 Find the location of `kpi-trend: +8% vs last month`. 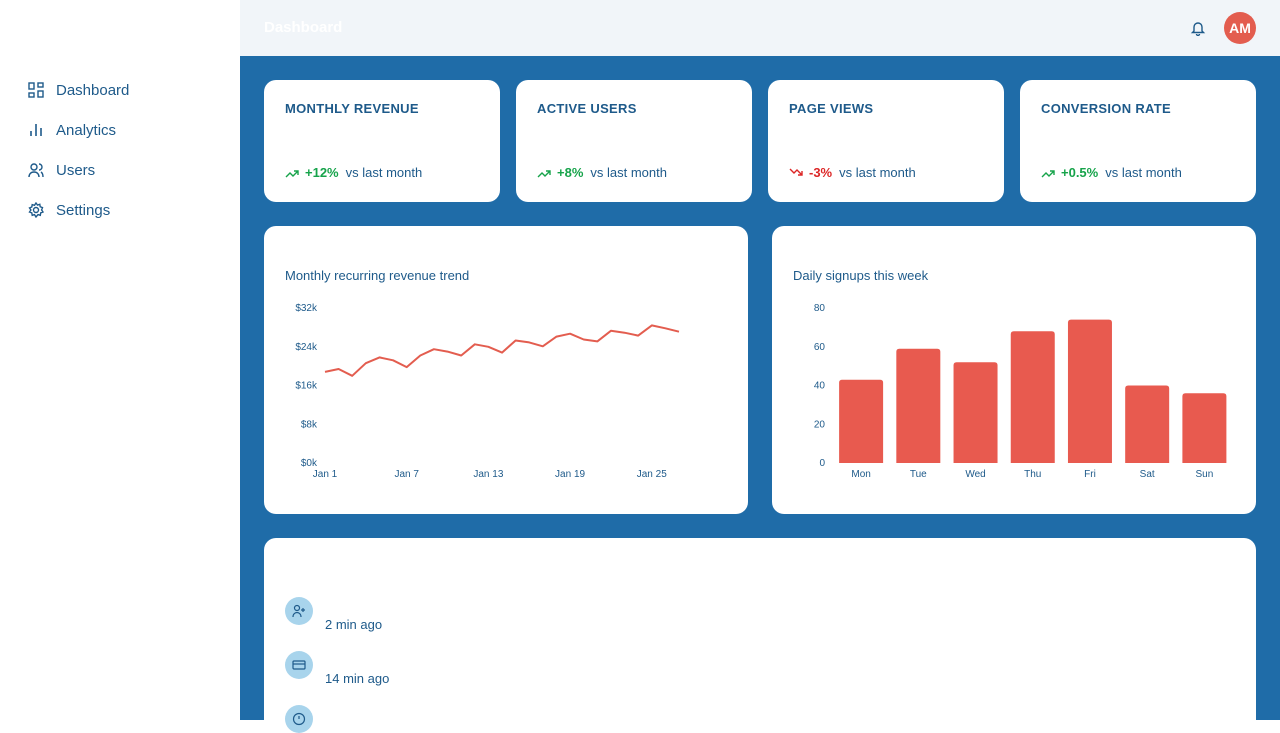

kpi-trend: +8% vs last month is located at coordinates (602, 172).